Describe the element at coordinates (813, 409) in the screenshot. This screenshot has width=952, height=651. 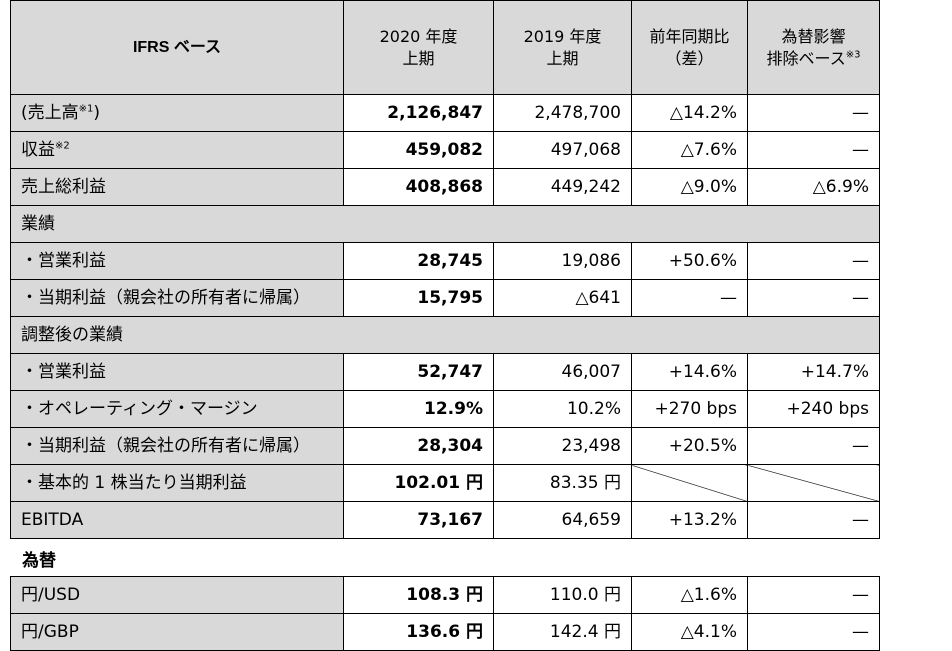
I see `adj-operating-margin-fx: +240 bps` at that location.